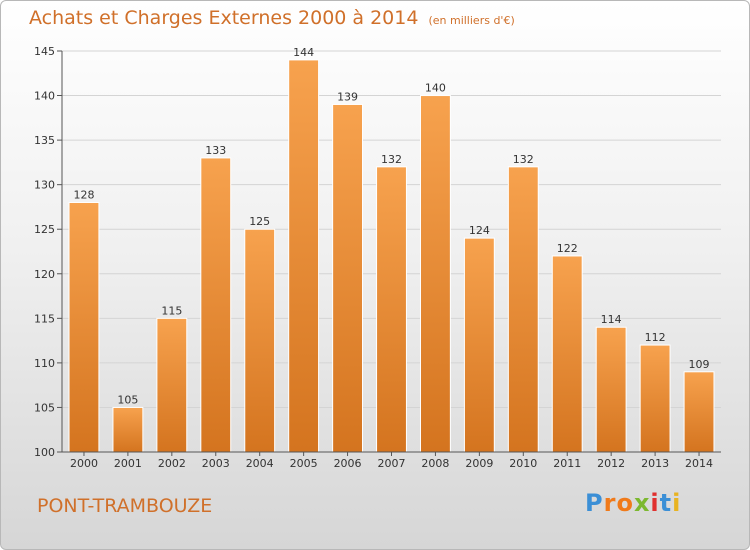 This screenshot has width=750, height=550. I want to click on x-tick-label: 2013, so click(655, 463).